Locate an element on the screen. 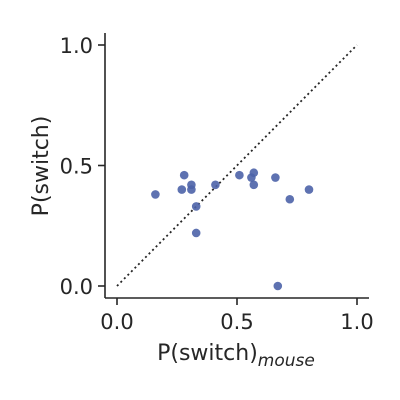 The height and width of the screenshot is (400, 400). x-tick-label: 0.0 is located at coordinates (116, 322).